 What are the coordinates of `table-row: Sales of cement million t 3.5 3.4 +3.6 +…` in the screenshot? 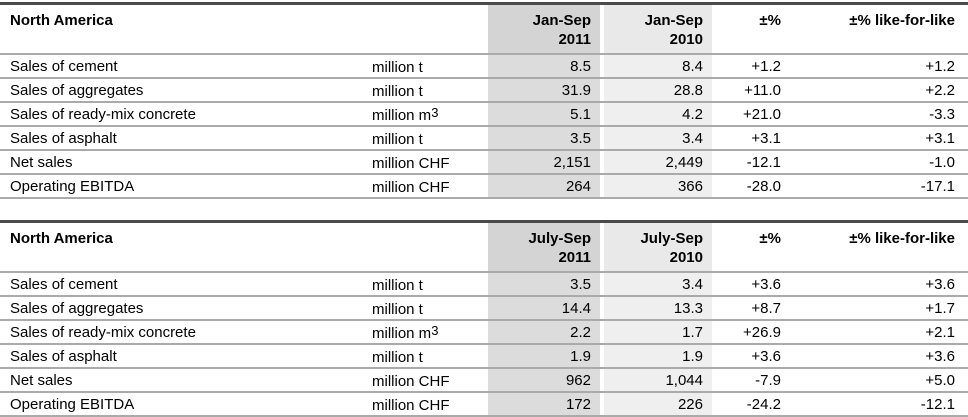 It's located at (484, 283).